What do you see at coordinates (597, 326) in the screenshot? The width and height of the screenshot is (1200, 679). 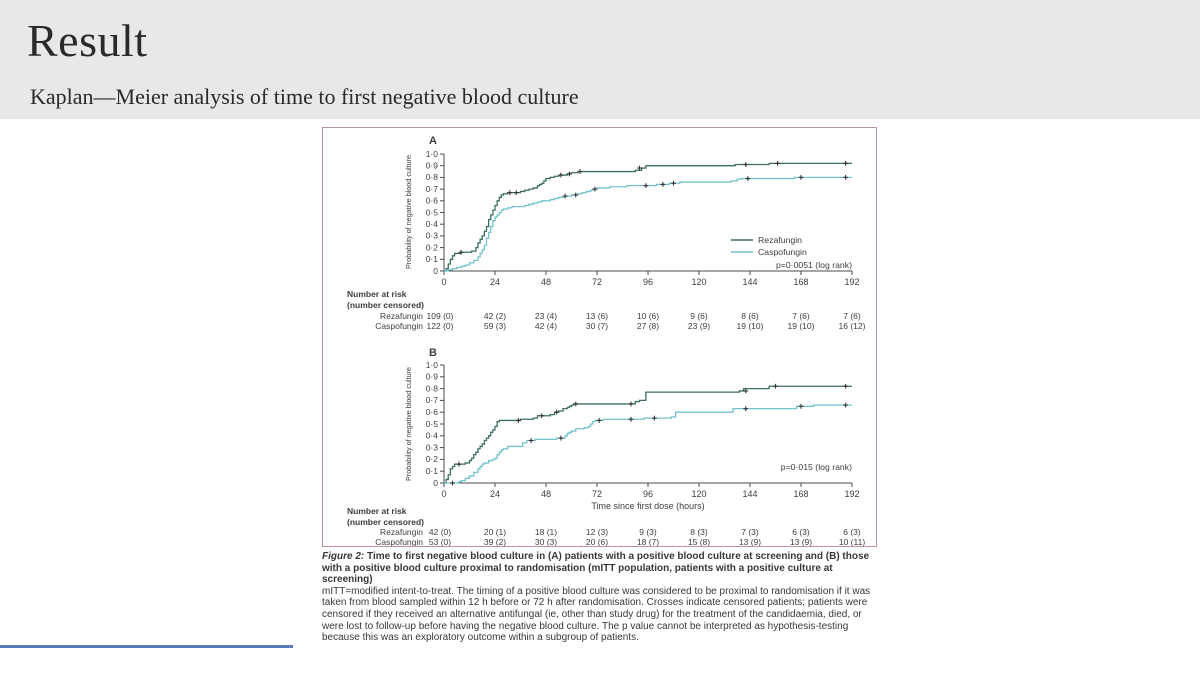 I see `risk-value: 30 (7)` at bounding box center [597, 326].